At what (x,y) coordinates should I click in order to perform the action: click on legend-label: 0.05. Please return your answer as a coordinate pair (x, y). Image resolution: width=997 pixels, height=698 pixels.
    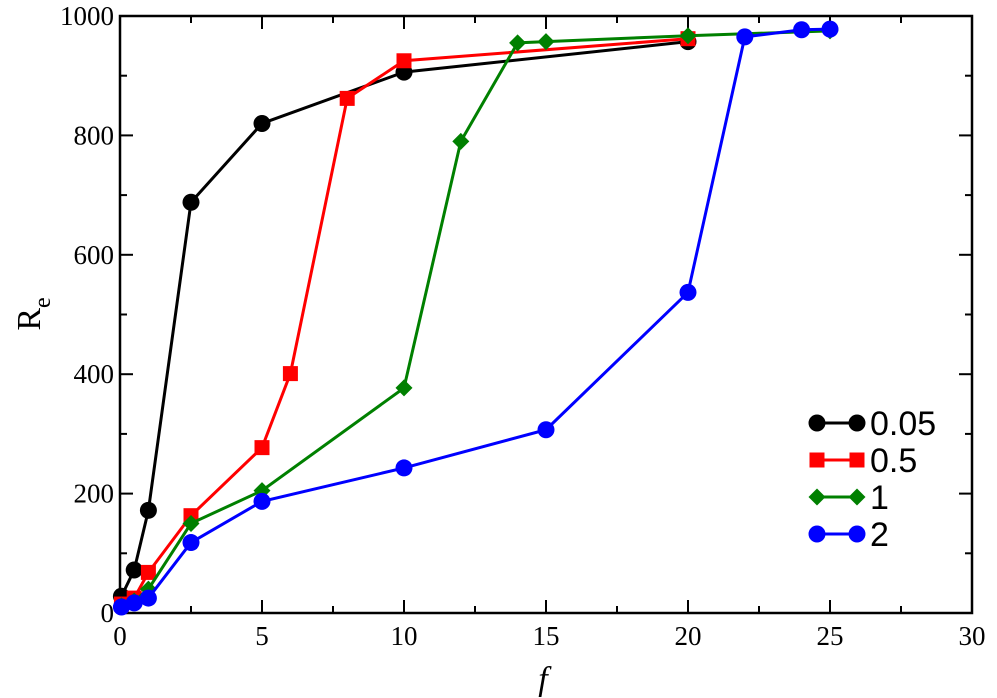
    Looking at the image, I should click on (903, 424).